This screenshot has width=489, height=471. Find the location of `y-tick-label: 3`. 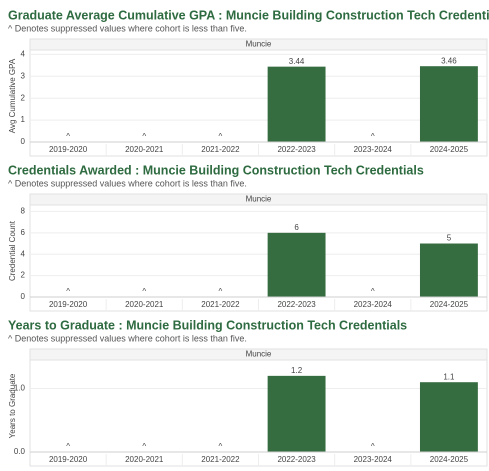

y-tick-label: 3 is located at coordinates (23, 75).